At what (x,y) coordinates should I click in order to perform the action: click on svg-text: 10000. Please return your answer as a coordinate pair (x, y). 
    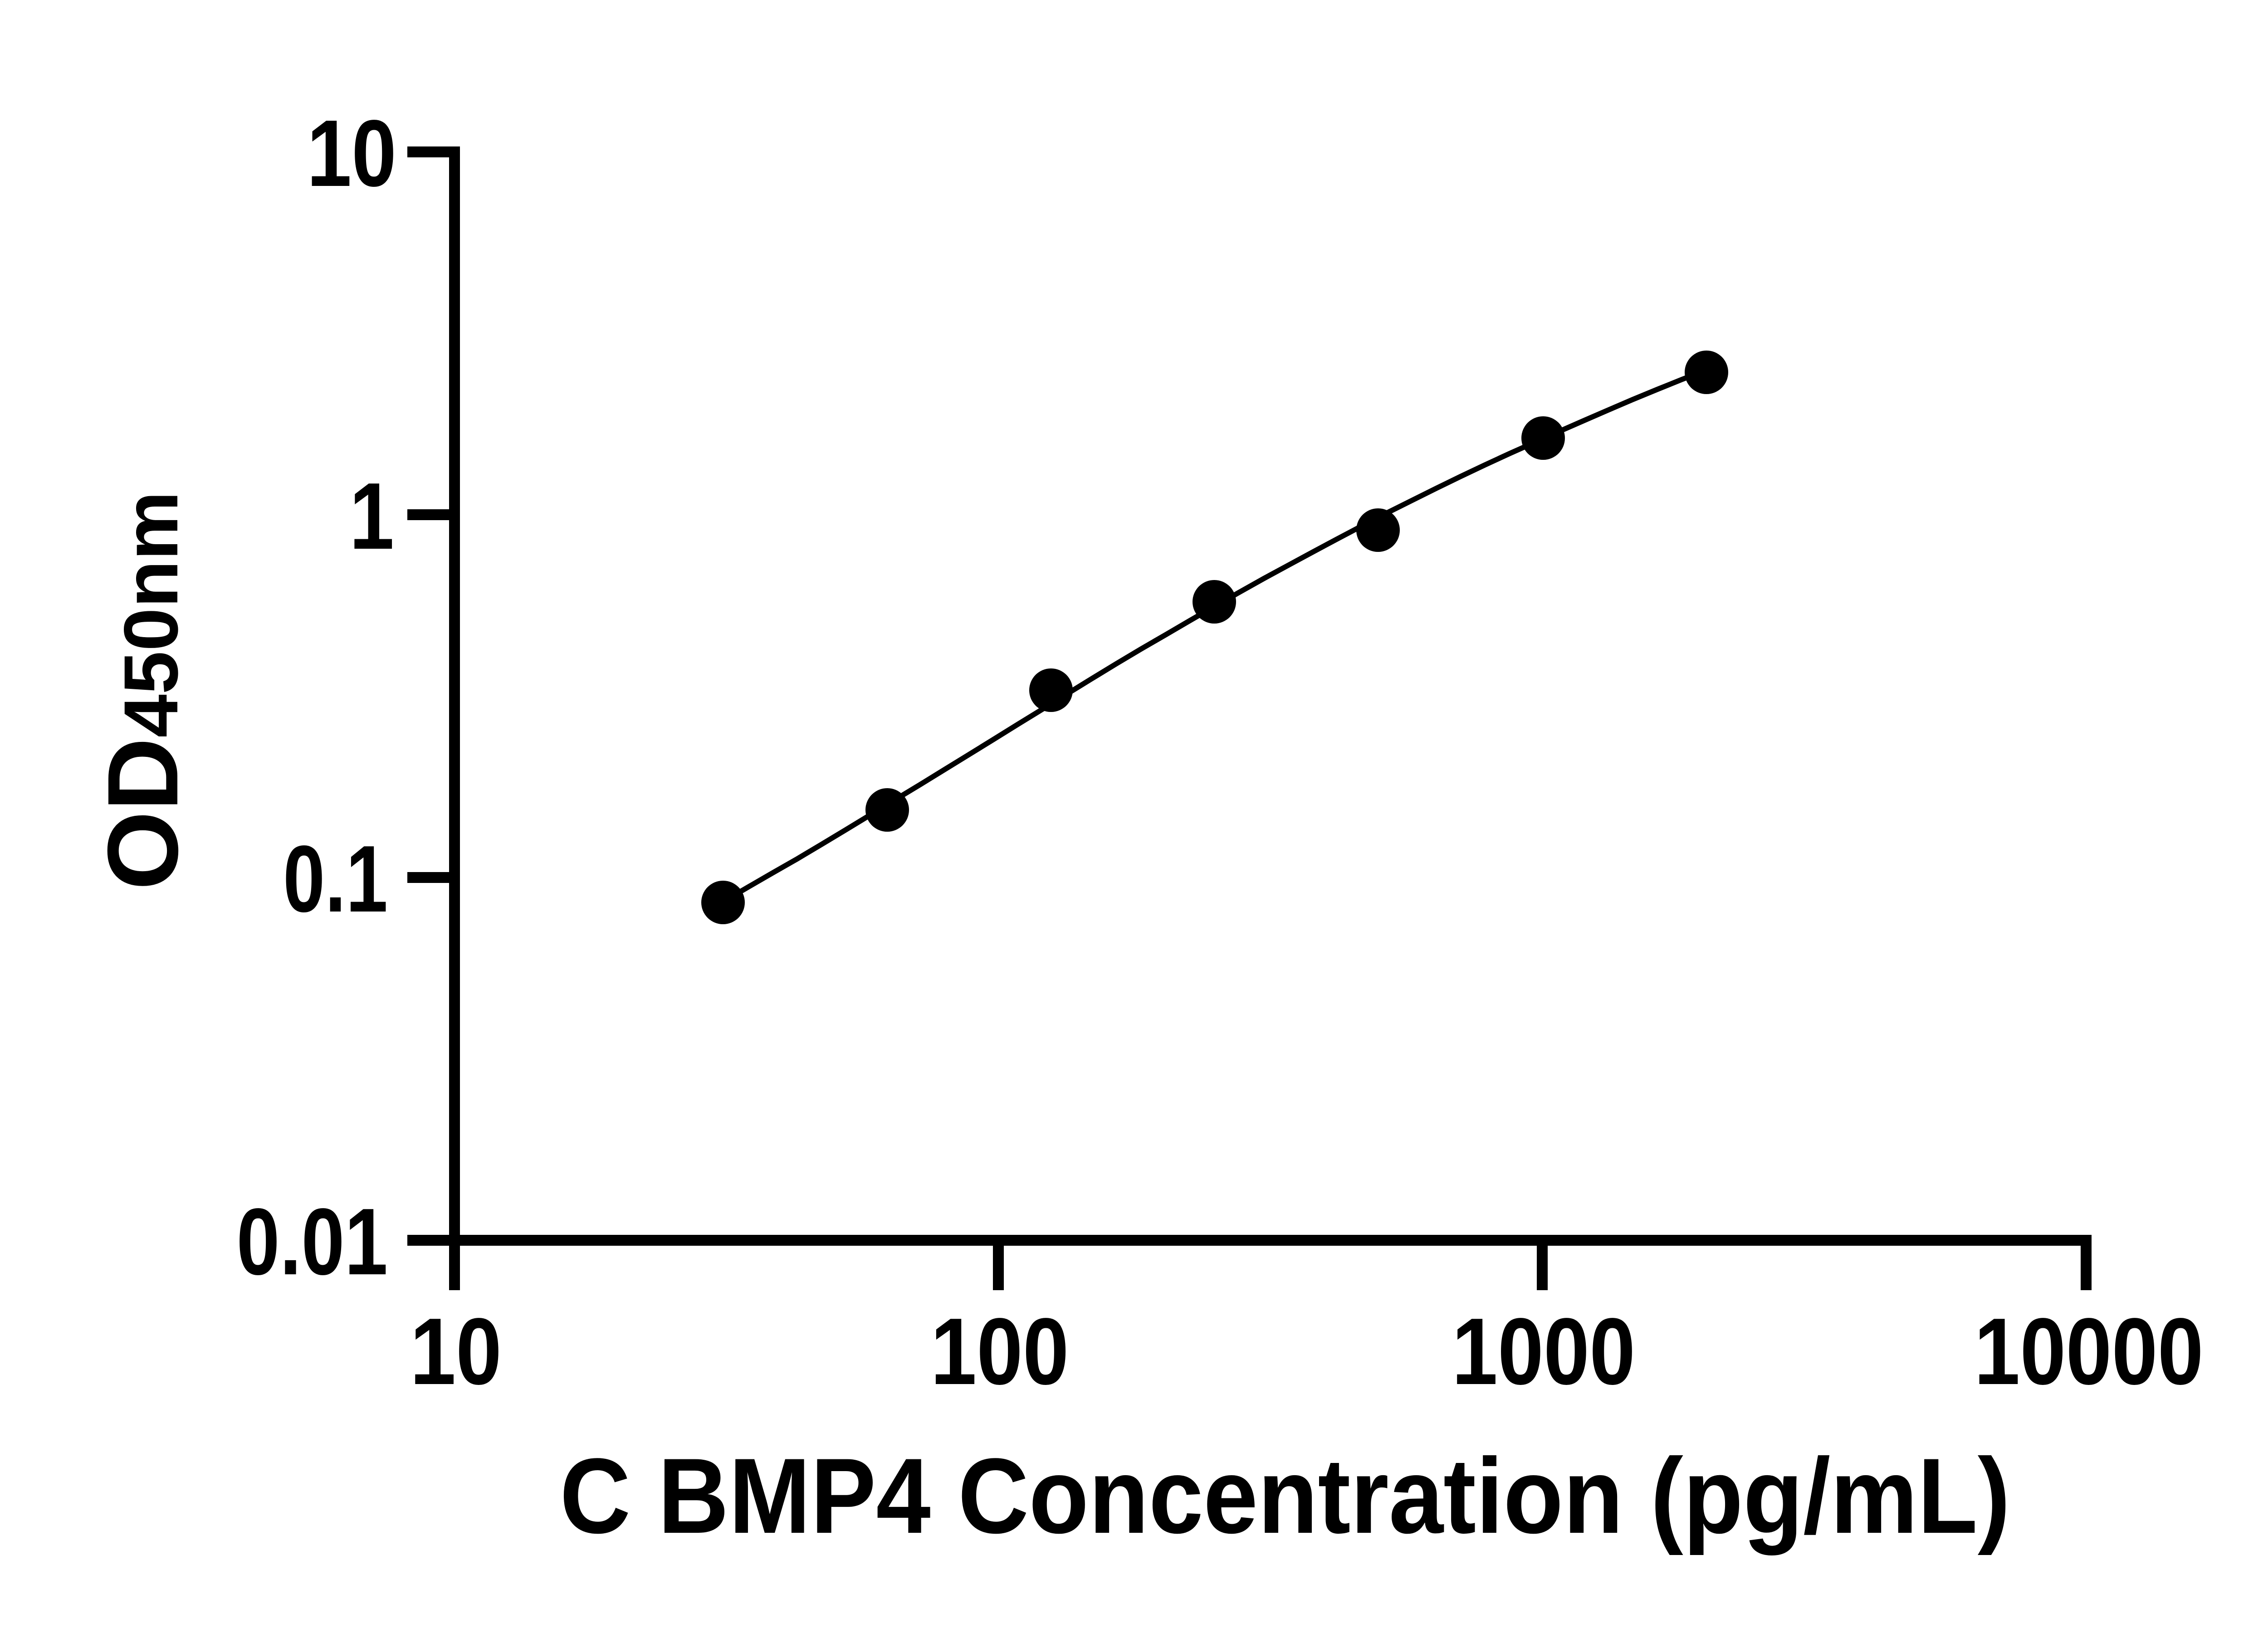
    Looking at the image, I should click on (2089, 1351).